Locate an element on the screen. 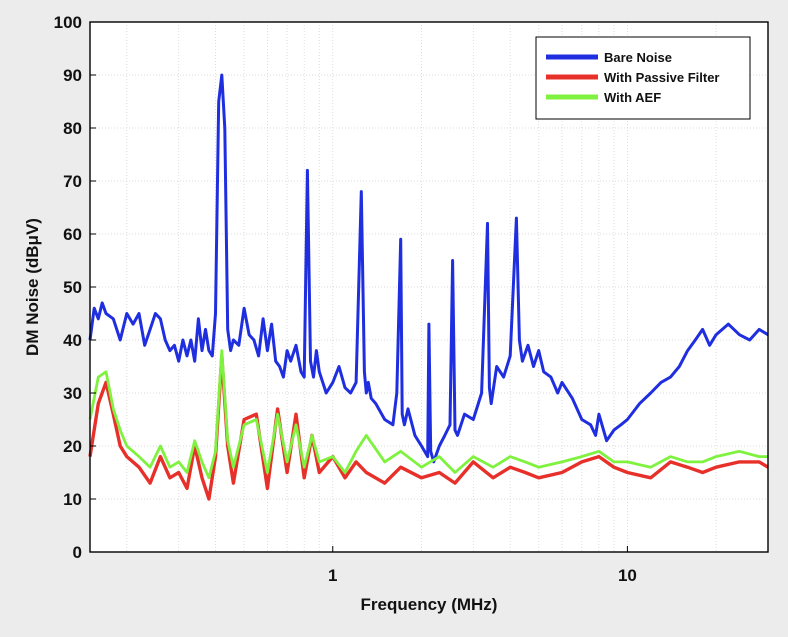 The image size is (788, 637). y-tick-label: 60 is located at coordinates (72, 234).